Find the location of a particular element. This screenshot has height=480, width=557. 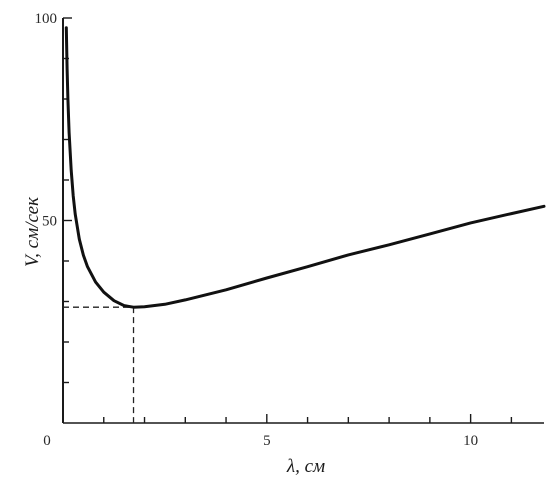

y-tick-label: 50 is located at coordinates (49, 222).